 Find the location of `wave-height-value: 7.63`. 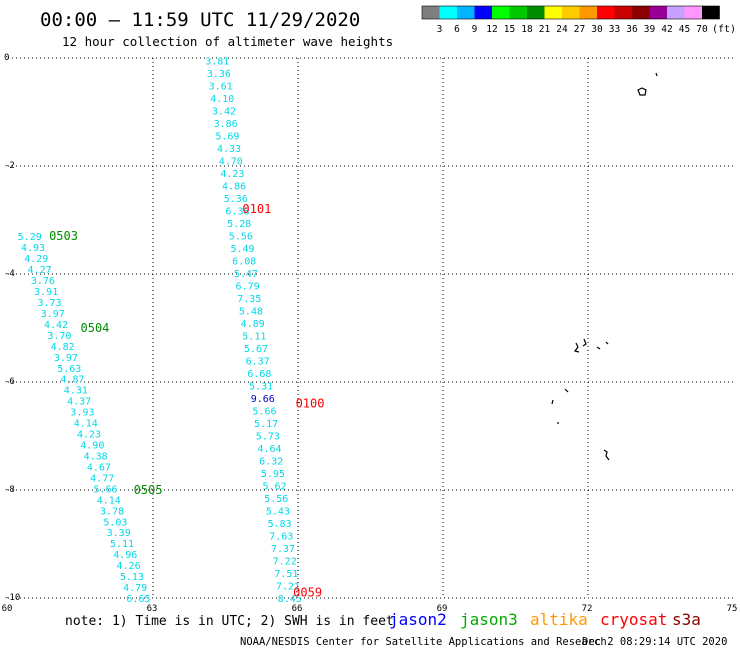

wave-height-value: 7.63 is located at coordinates (281, 537).